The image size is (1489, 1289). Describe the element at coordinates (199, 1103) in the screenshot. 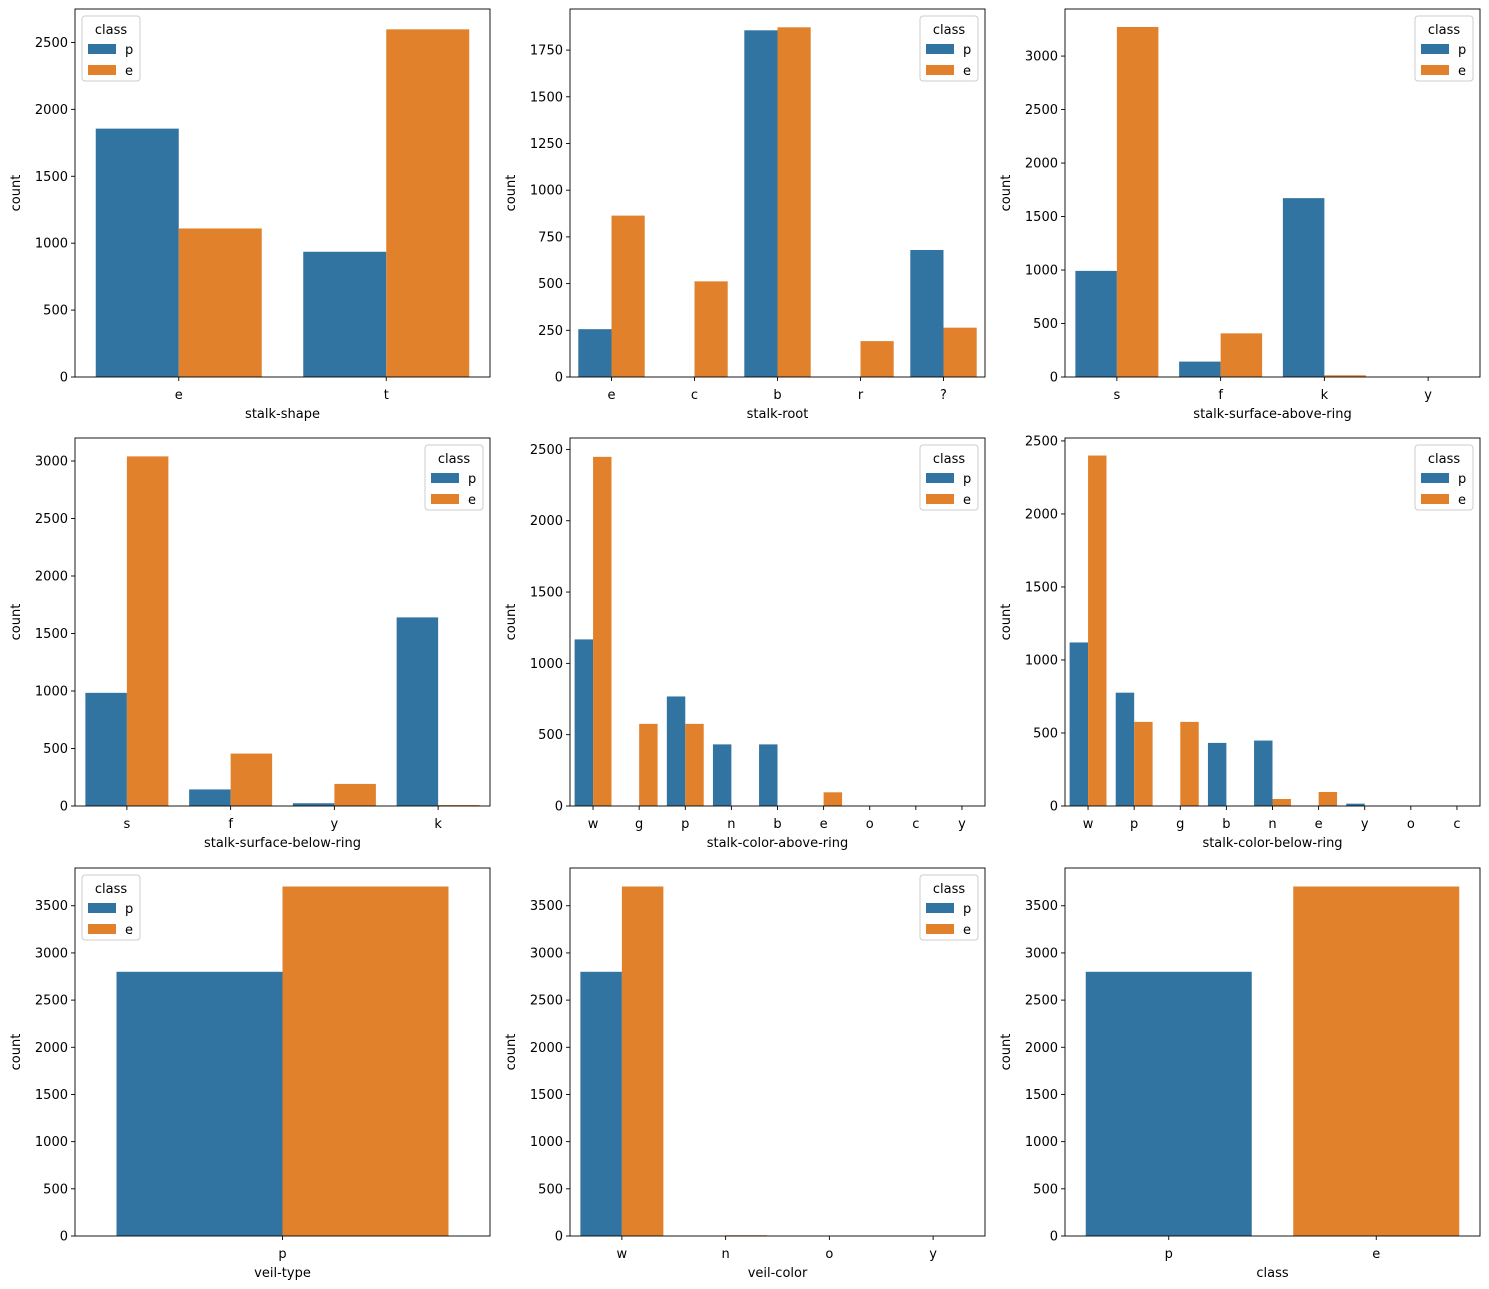

I see `bar-p-p` at that location.